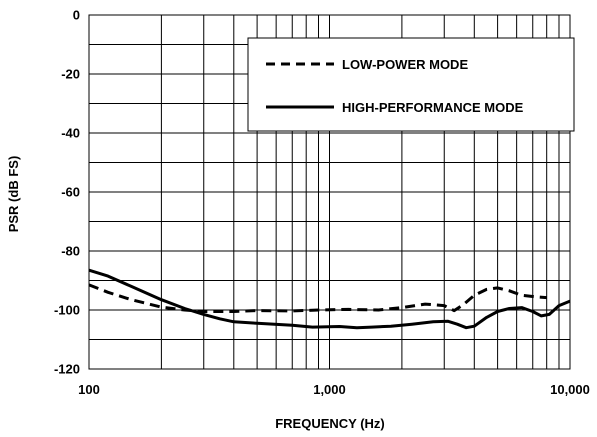 Image resolution: width=597 pixels, height=437 pixels. Describe the element at coordinates (433, 107) in the screenshot. I see `legend-label-high-performance: HIGH-PERFORMANCE MODE` at that location.